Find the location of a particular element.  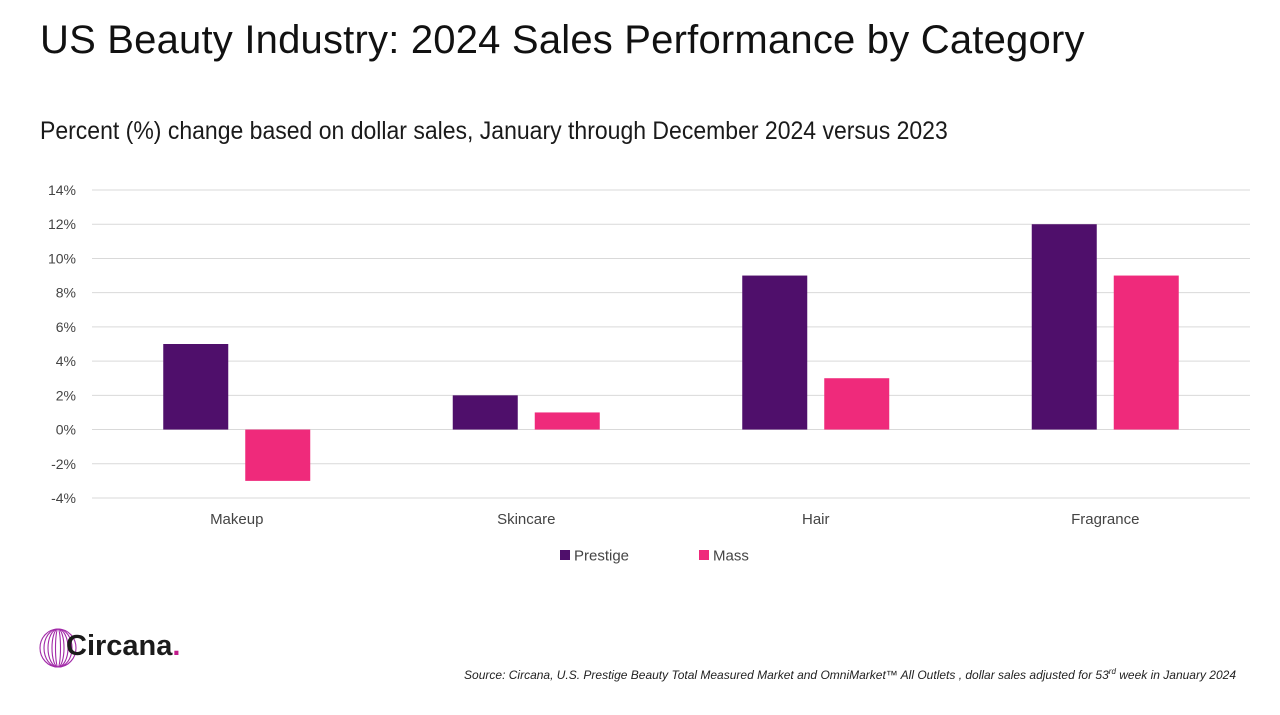

bar-prestige-makeup is located at coordinates (196, 387).